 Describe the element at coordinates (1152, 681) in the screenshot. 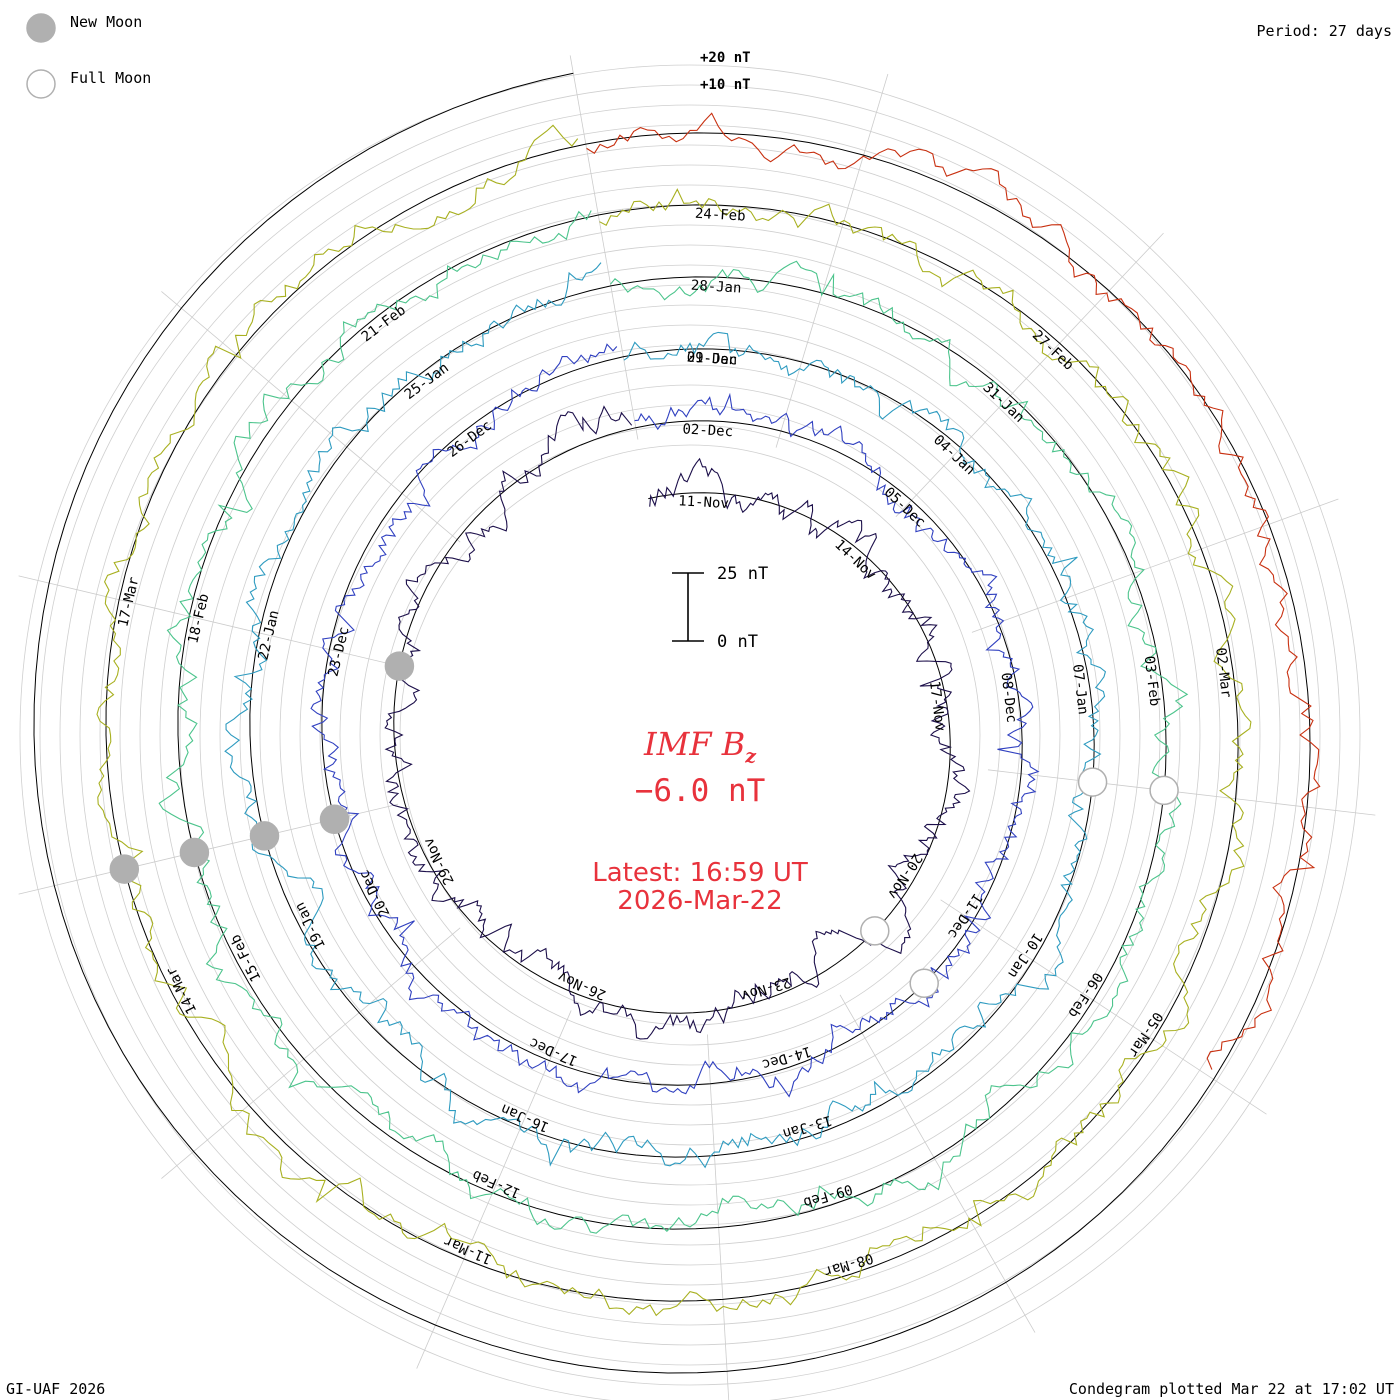

I see `date-label: 03-Feb` at that location.